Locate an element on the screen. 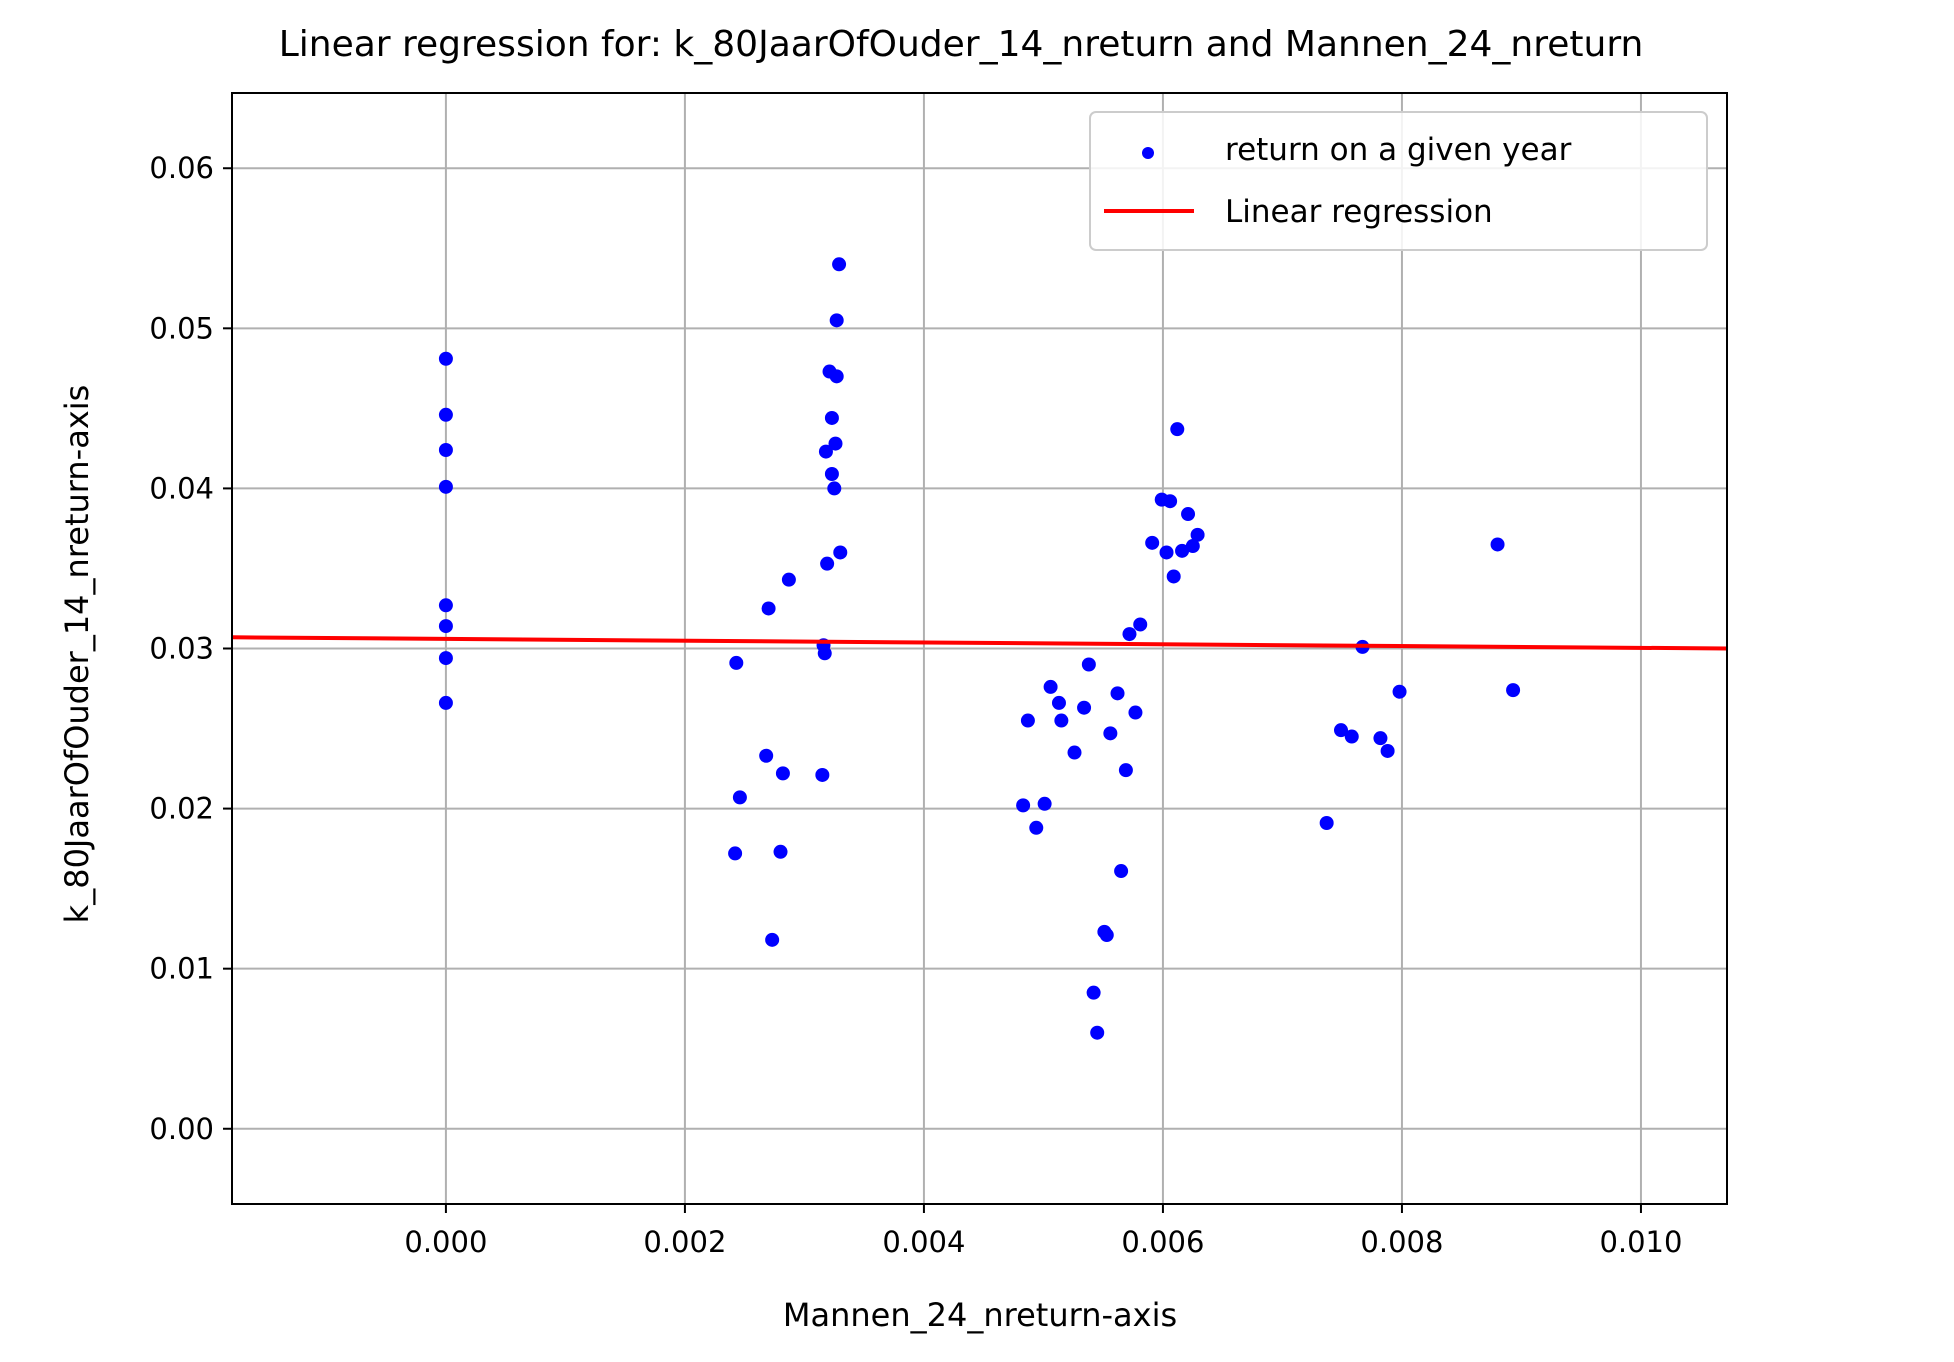  y-tick-label: 0.01 is located at coordinates (181, 969).